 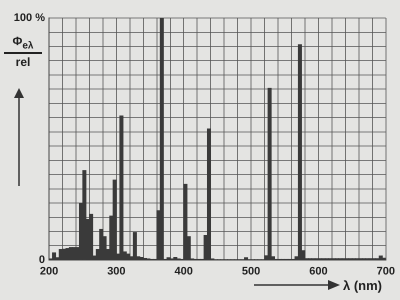 I want to click on y-tick-label: 0, so click(x=41, y=260).